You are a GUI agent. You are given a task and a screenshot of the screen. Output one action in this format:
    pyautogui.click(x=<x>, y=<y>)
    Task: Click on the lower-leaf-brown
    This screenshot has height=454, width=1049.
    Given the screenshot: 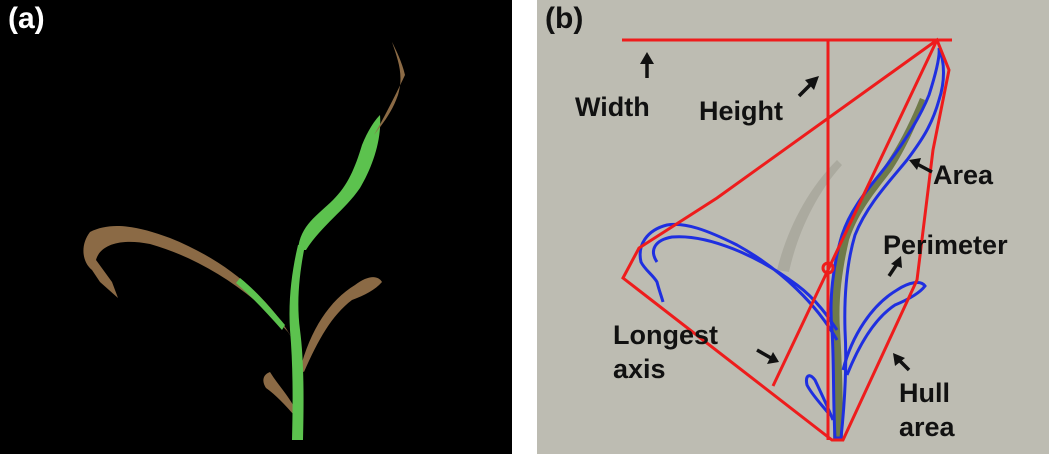 What is the action you would take?
    pyautogui.click(x=279, y=393)
    